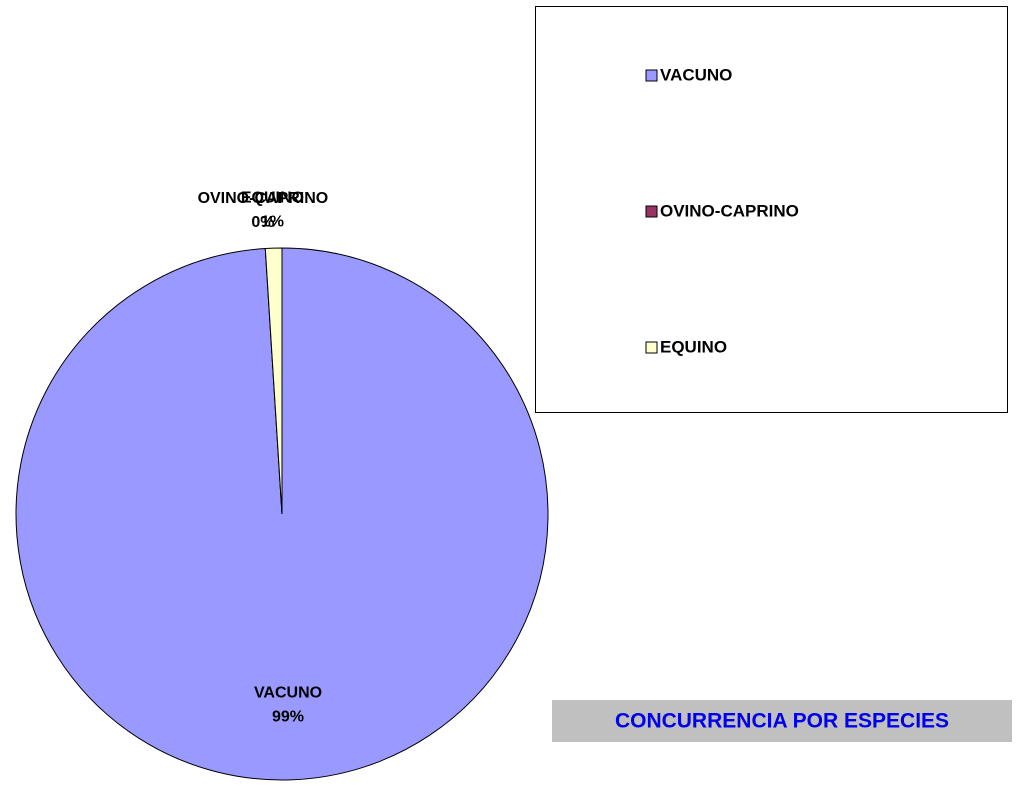  I want to click on slice-label: OVINO-CAPRINO, so click(263, 198).